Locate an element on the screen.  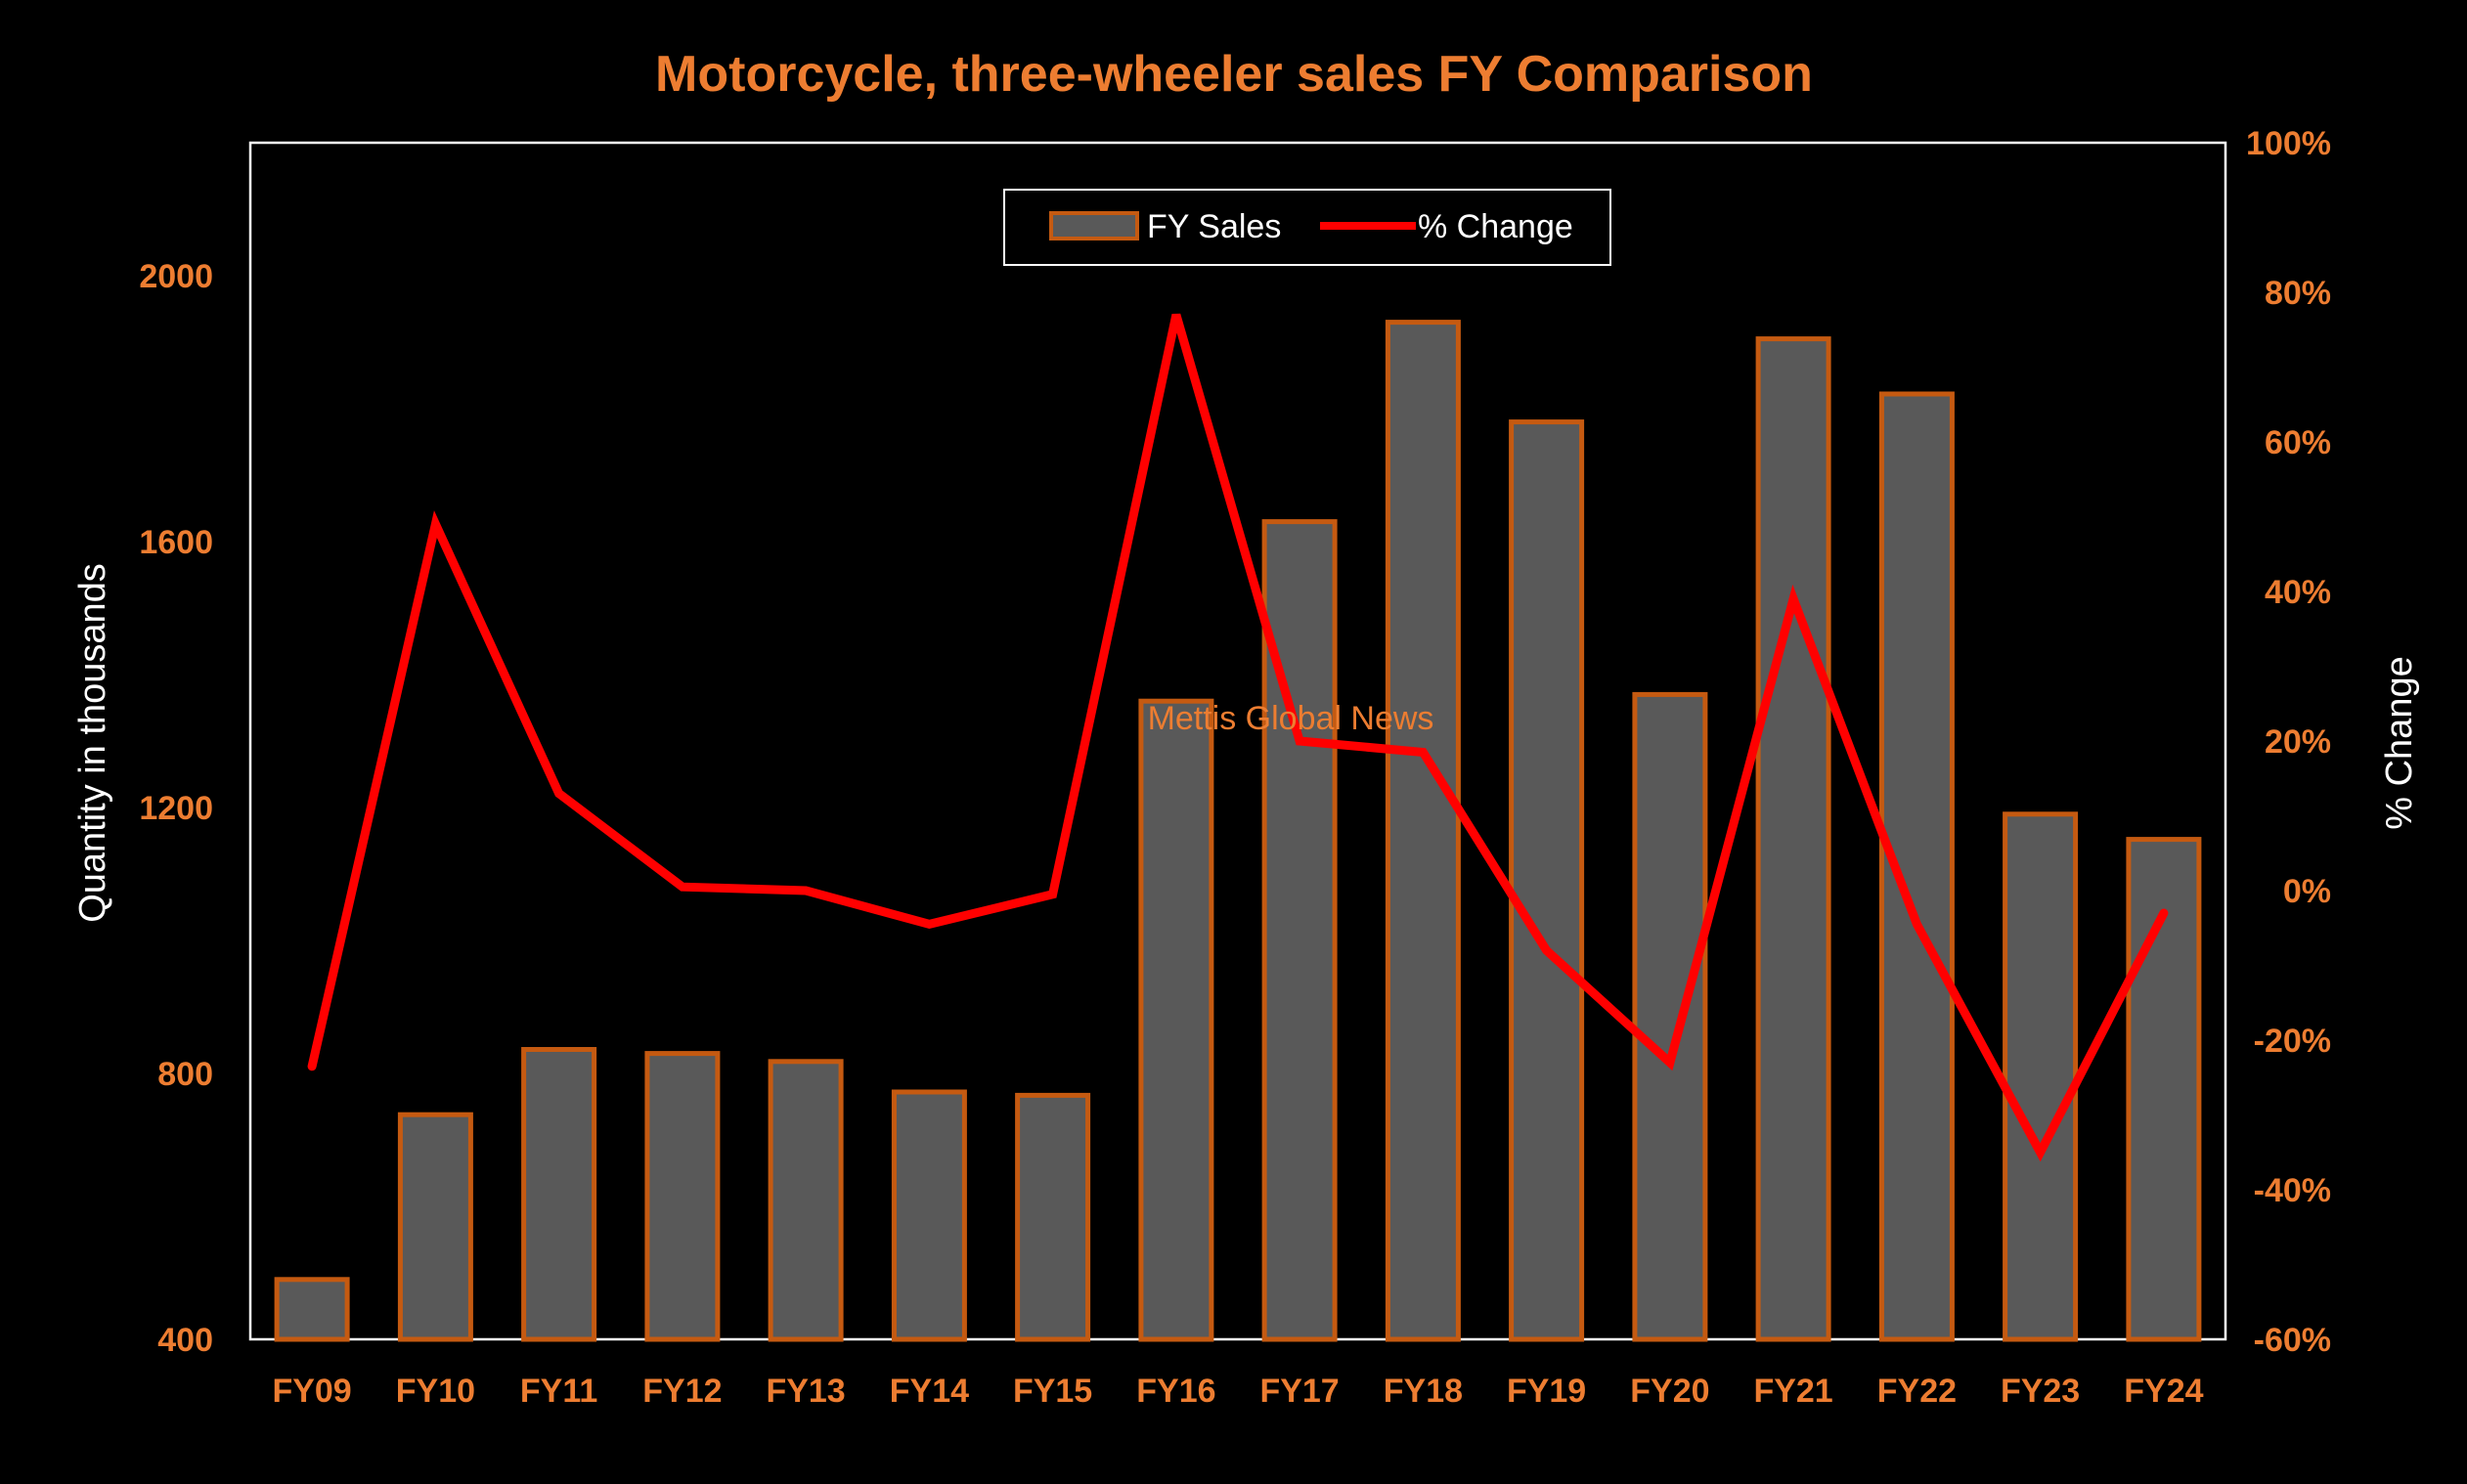
right-tick-label: 40% is located at coordinates (2298, 592).